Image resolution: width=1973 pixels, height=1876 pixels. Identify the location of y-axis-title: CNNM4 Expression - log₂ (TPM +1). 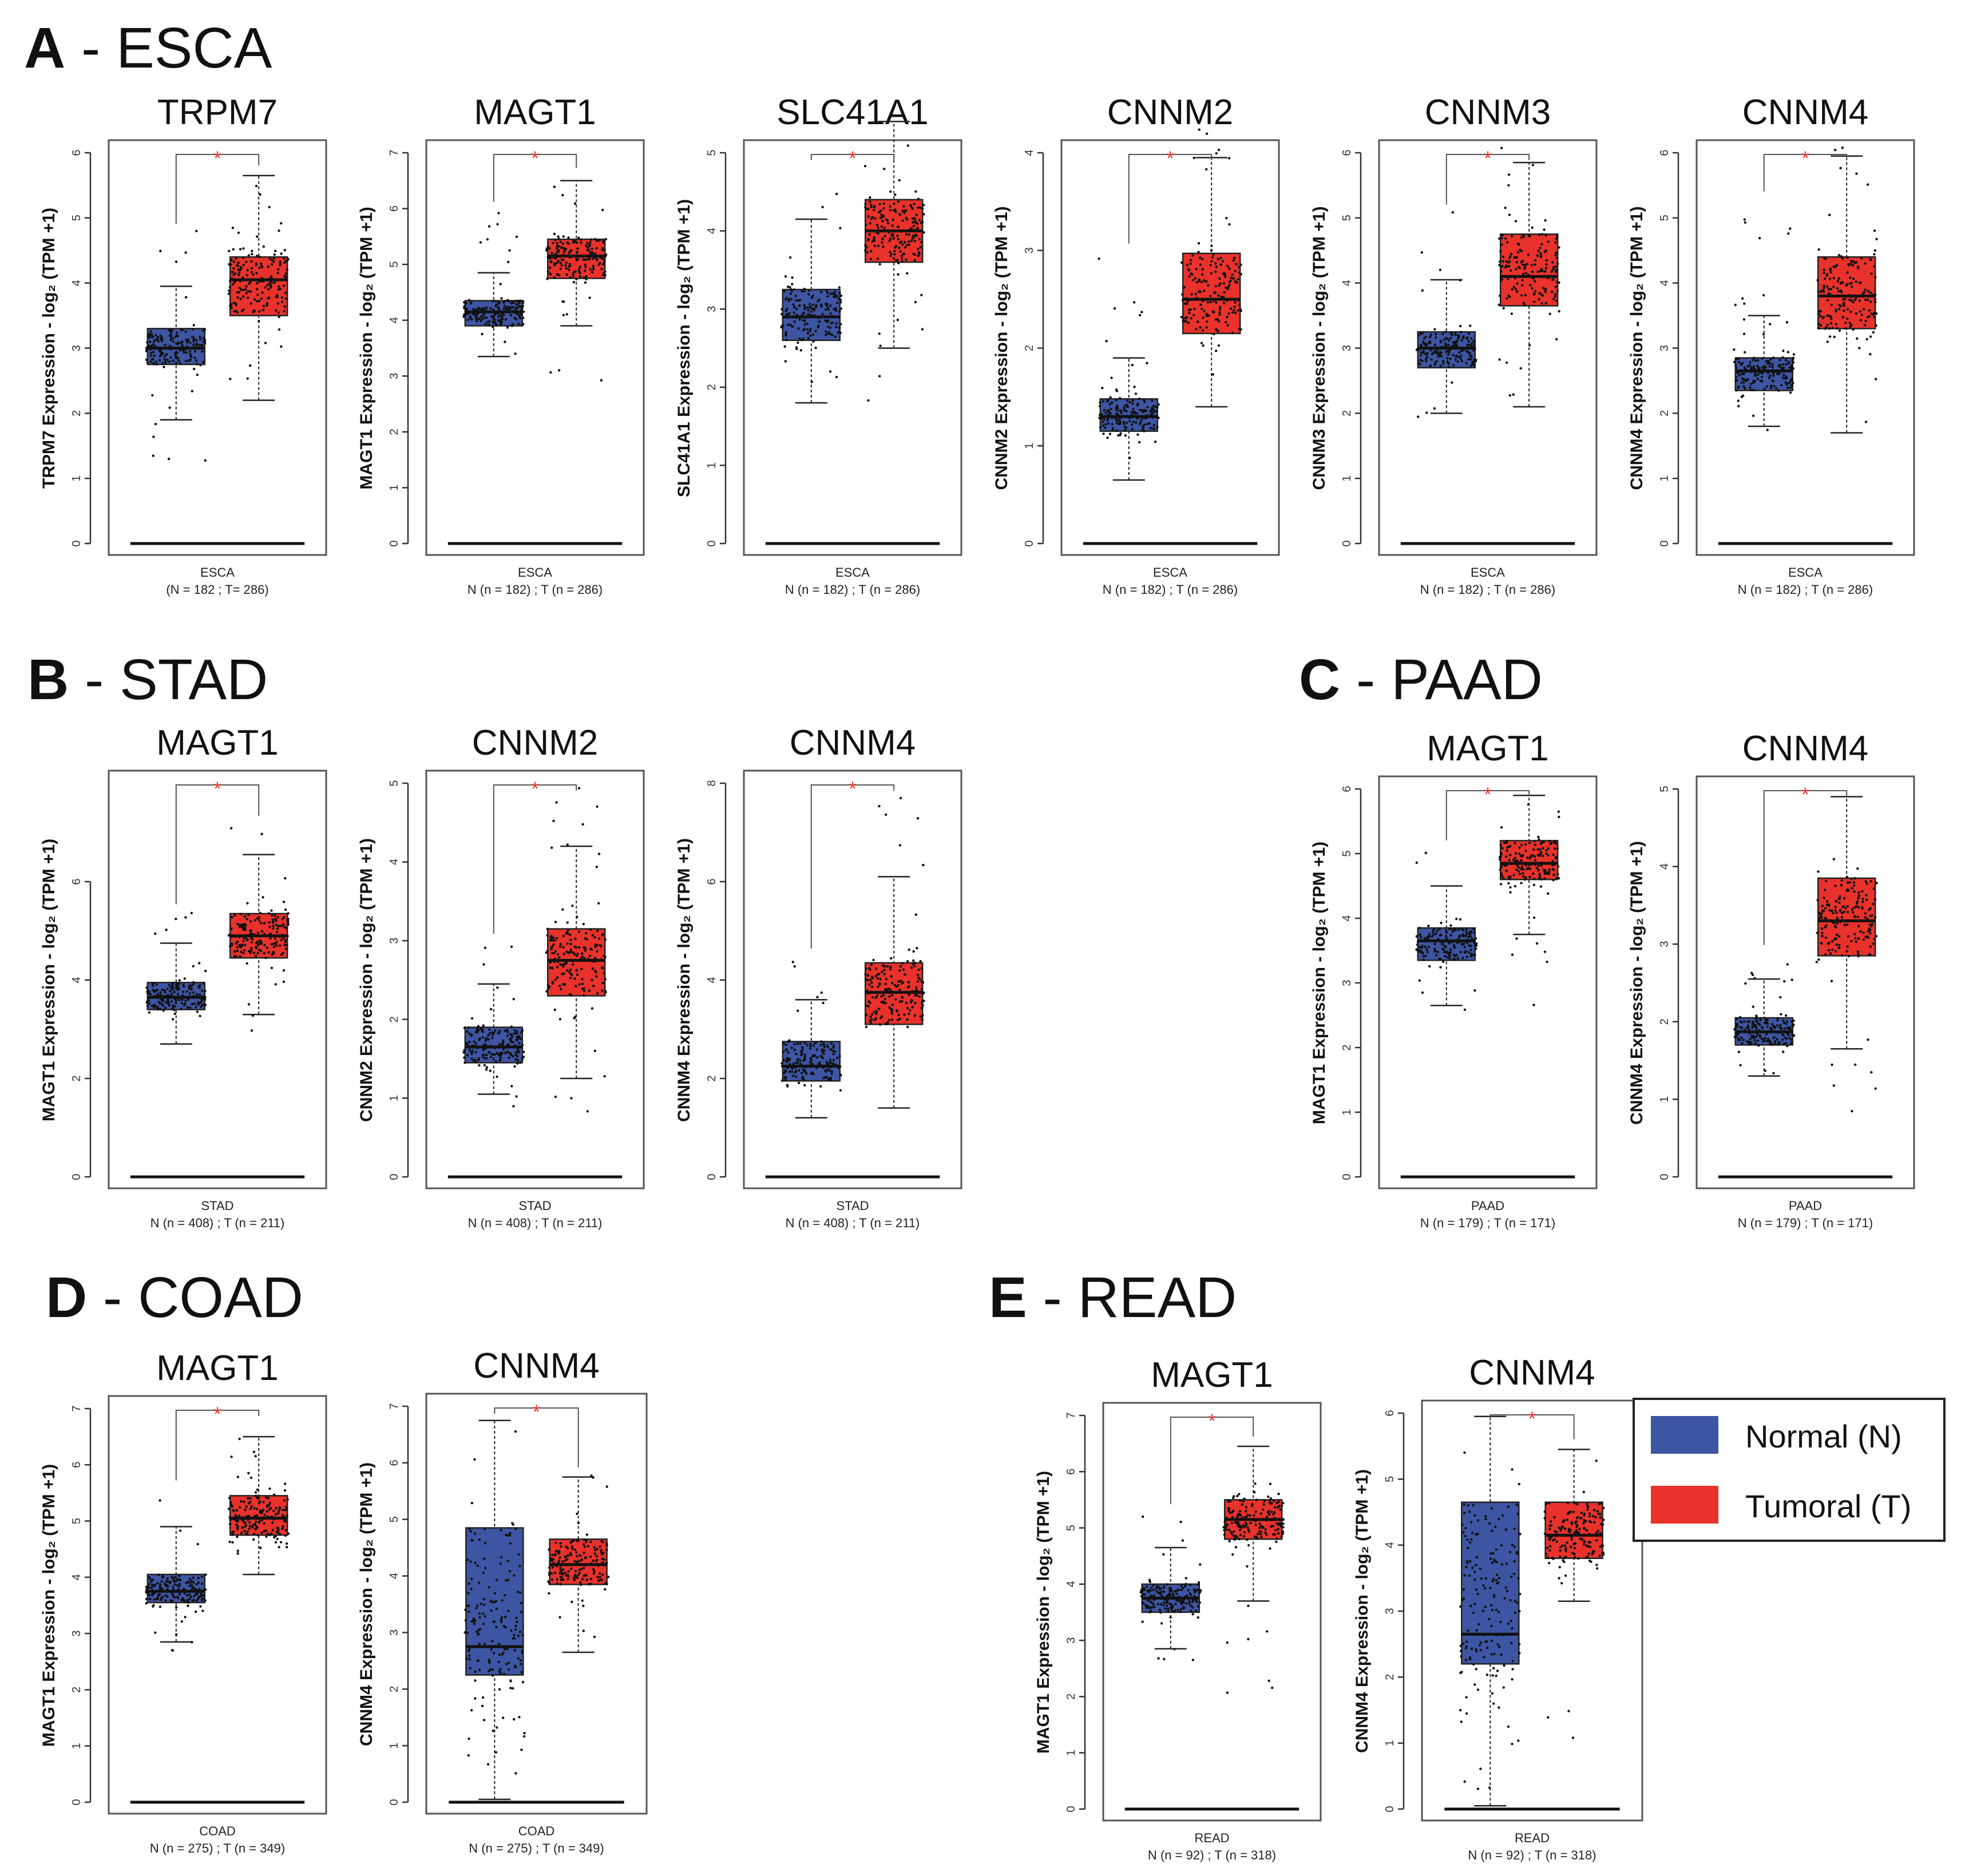
(1636, 349).